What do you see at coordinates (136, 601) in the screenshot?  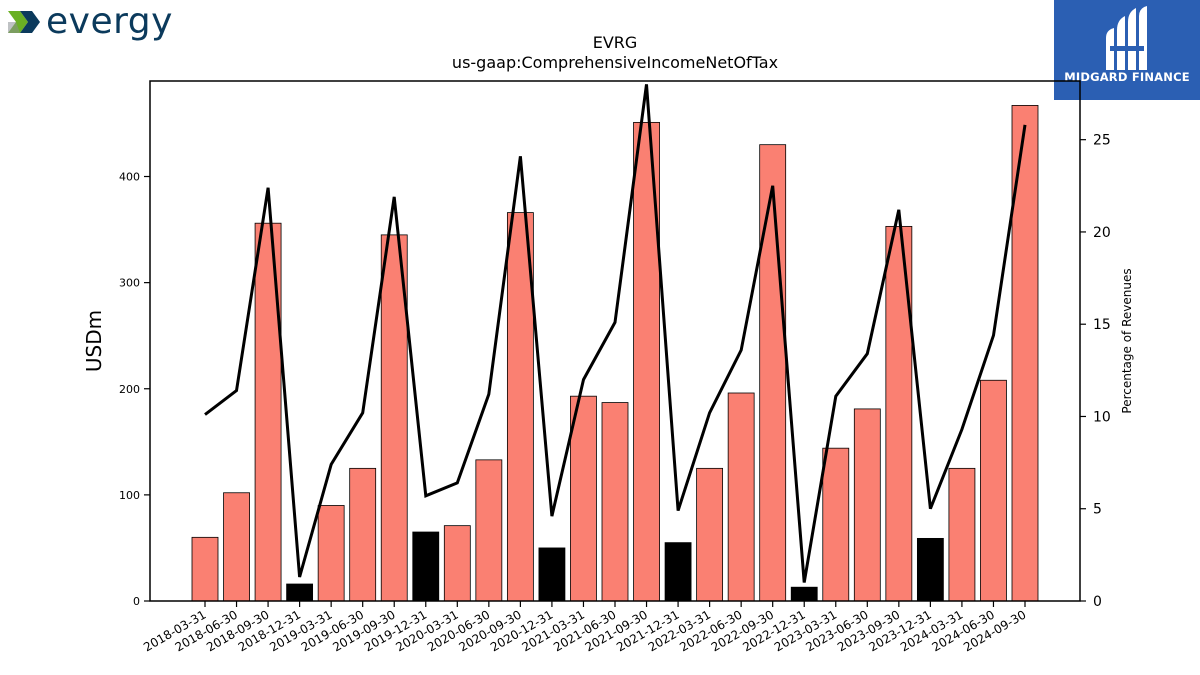 I see `y-tick-label: 0` at bounding box center [136, 601].